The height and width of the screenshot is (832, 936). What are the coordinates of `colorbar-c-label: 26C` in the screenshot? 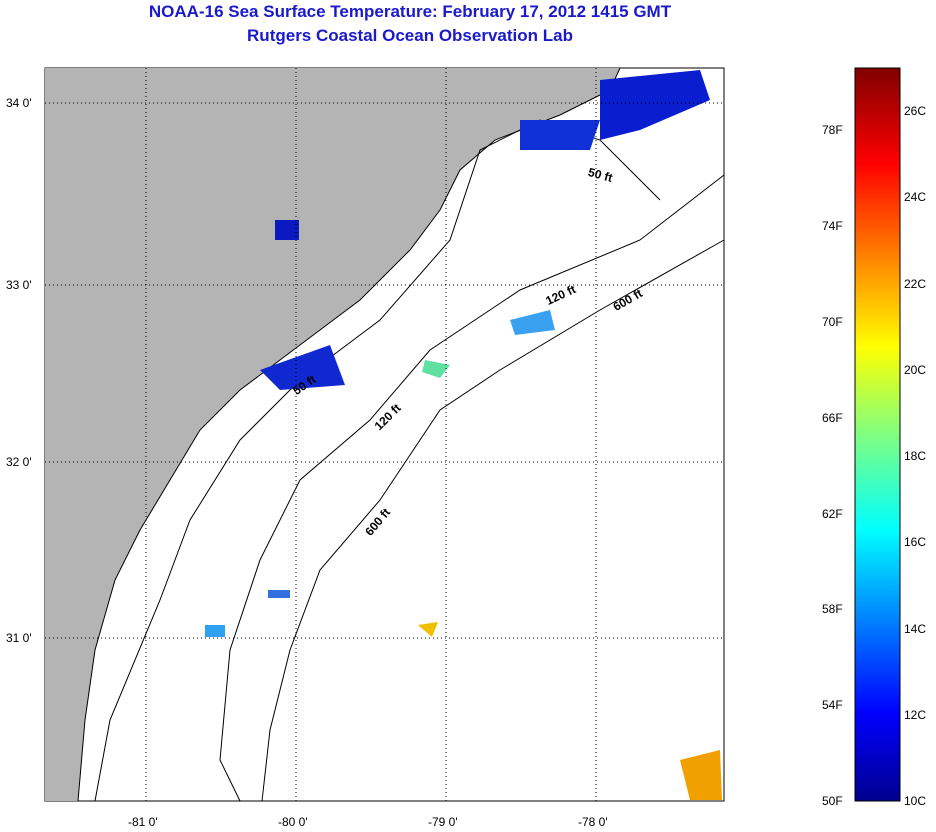 It's located at (915, 111).